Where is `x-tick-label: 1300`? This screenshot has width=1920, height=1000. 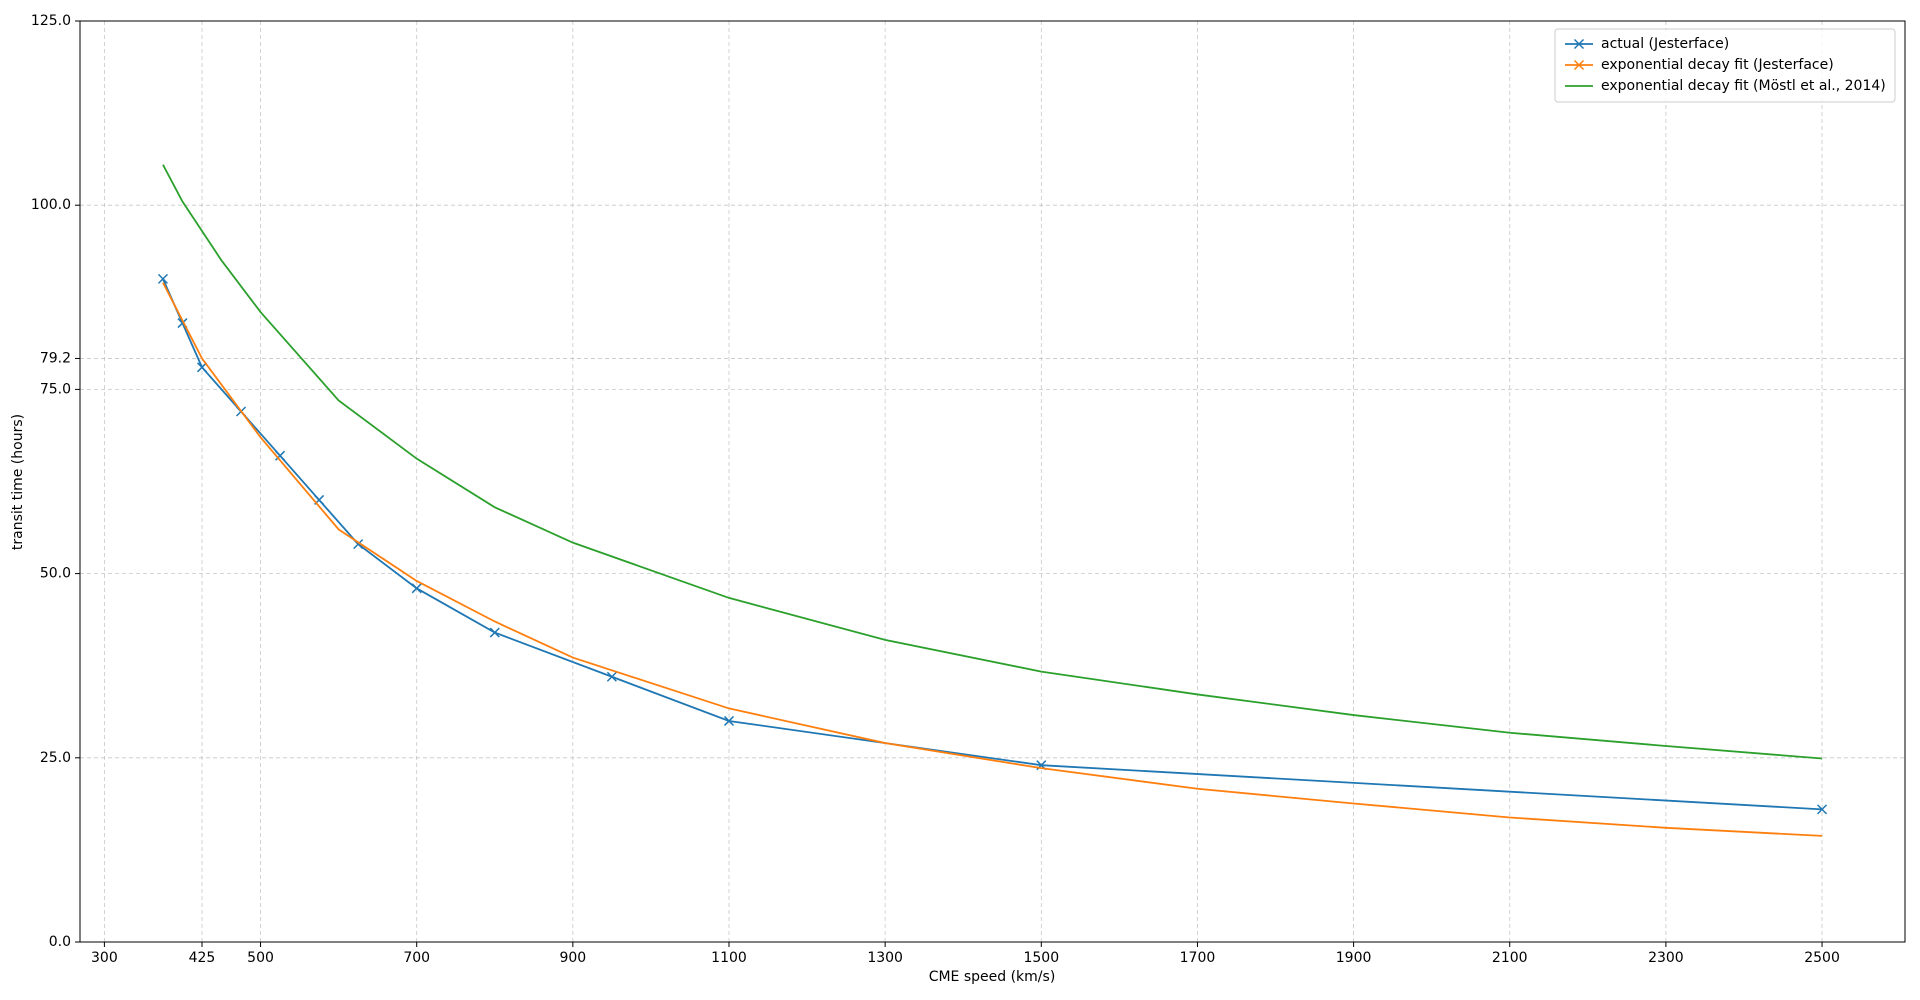 x-tick-label: 1300 is located at coordinates (885, 958).